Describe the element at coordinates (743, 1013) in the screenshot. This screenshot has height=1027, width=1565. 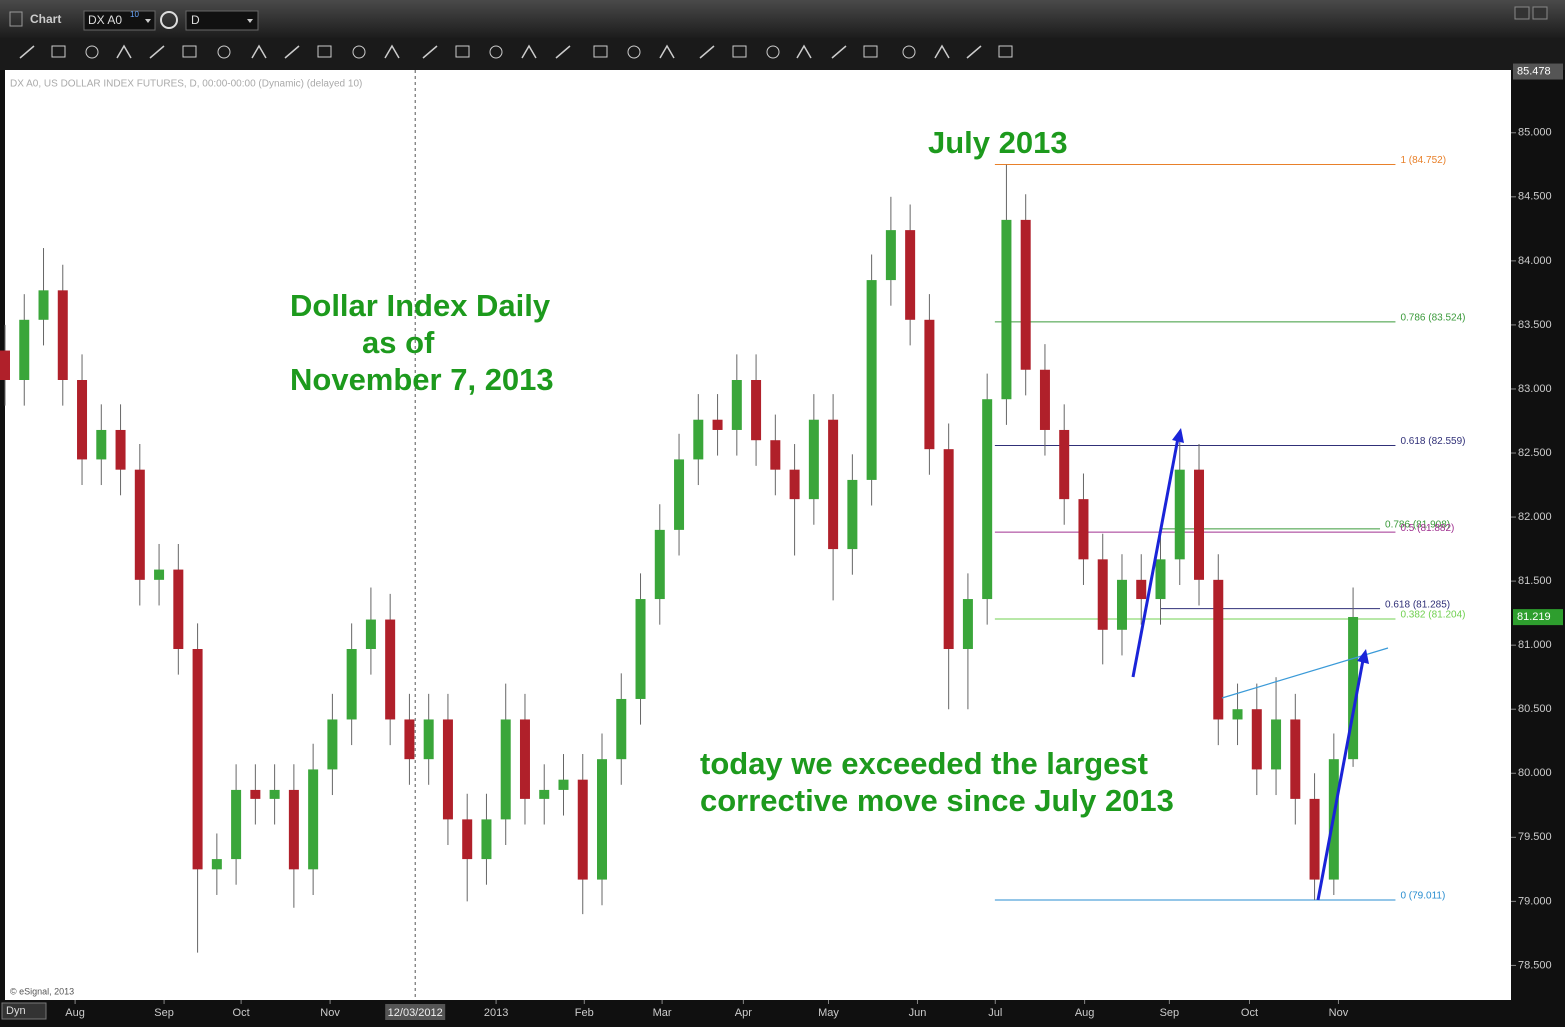
I see `x-tick-label: Apr` at that location.